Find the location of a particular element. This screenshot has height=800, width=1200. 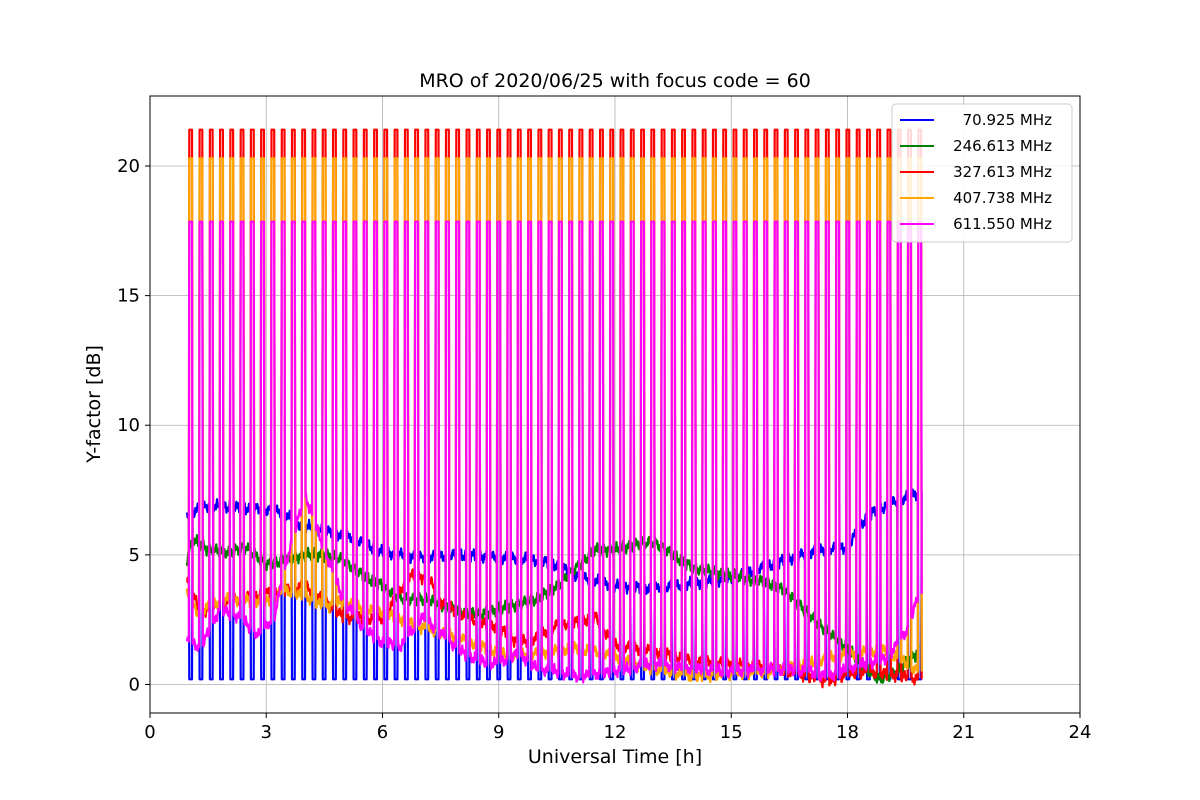

y-tick-label: 10 is located at coordinates (128, 425).